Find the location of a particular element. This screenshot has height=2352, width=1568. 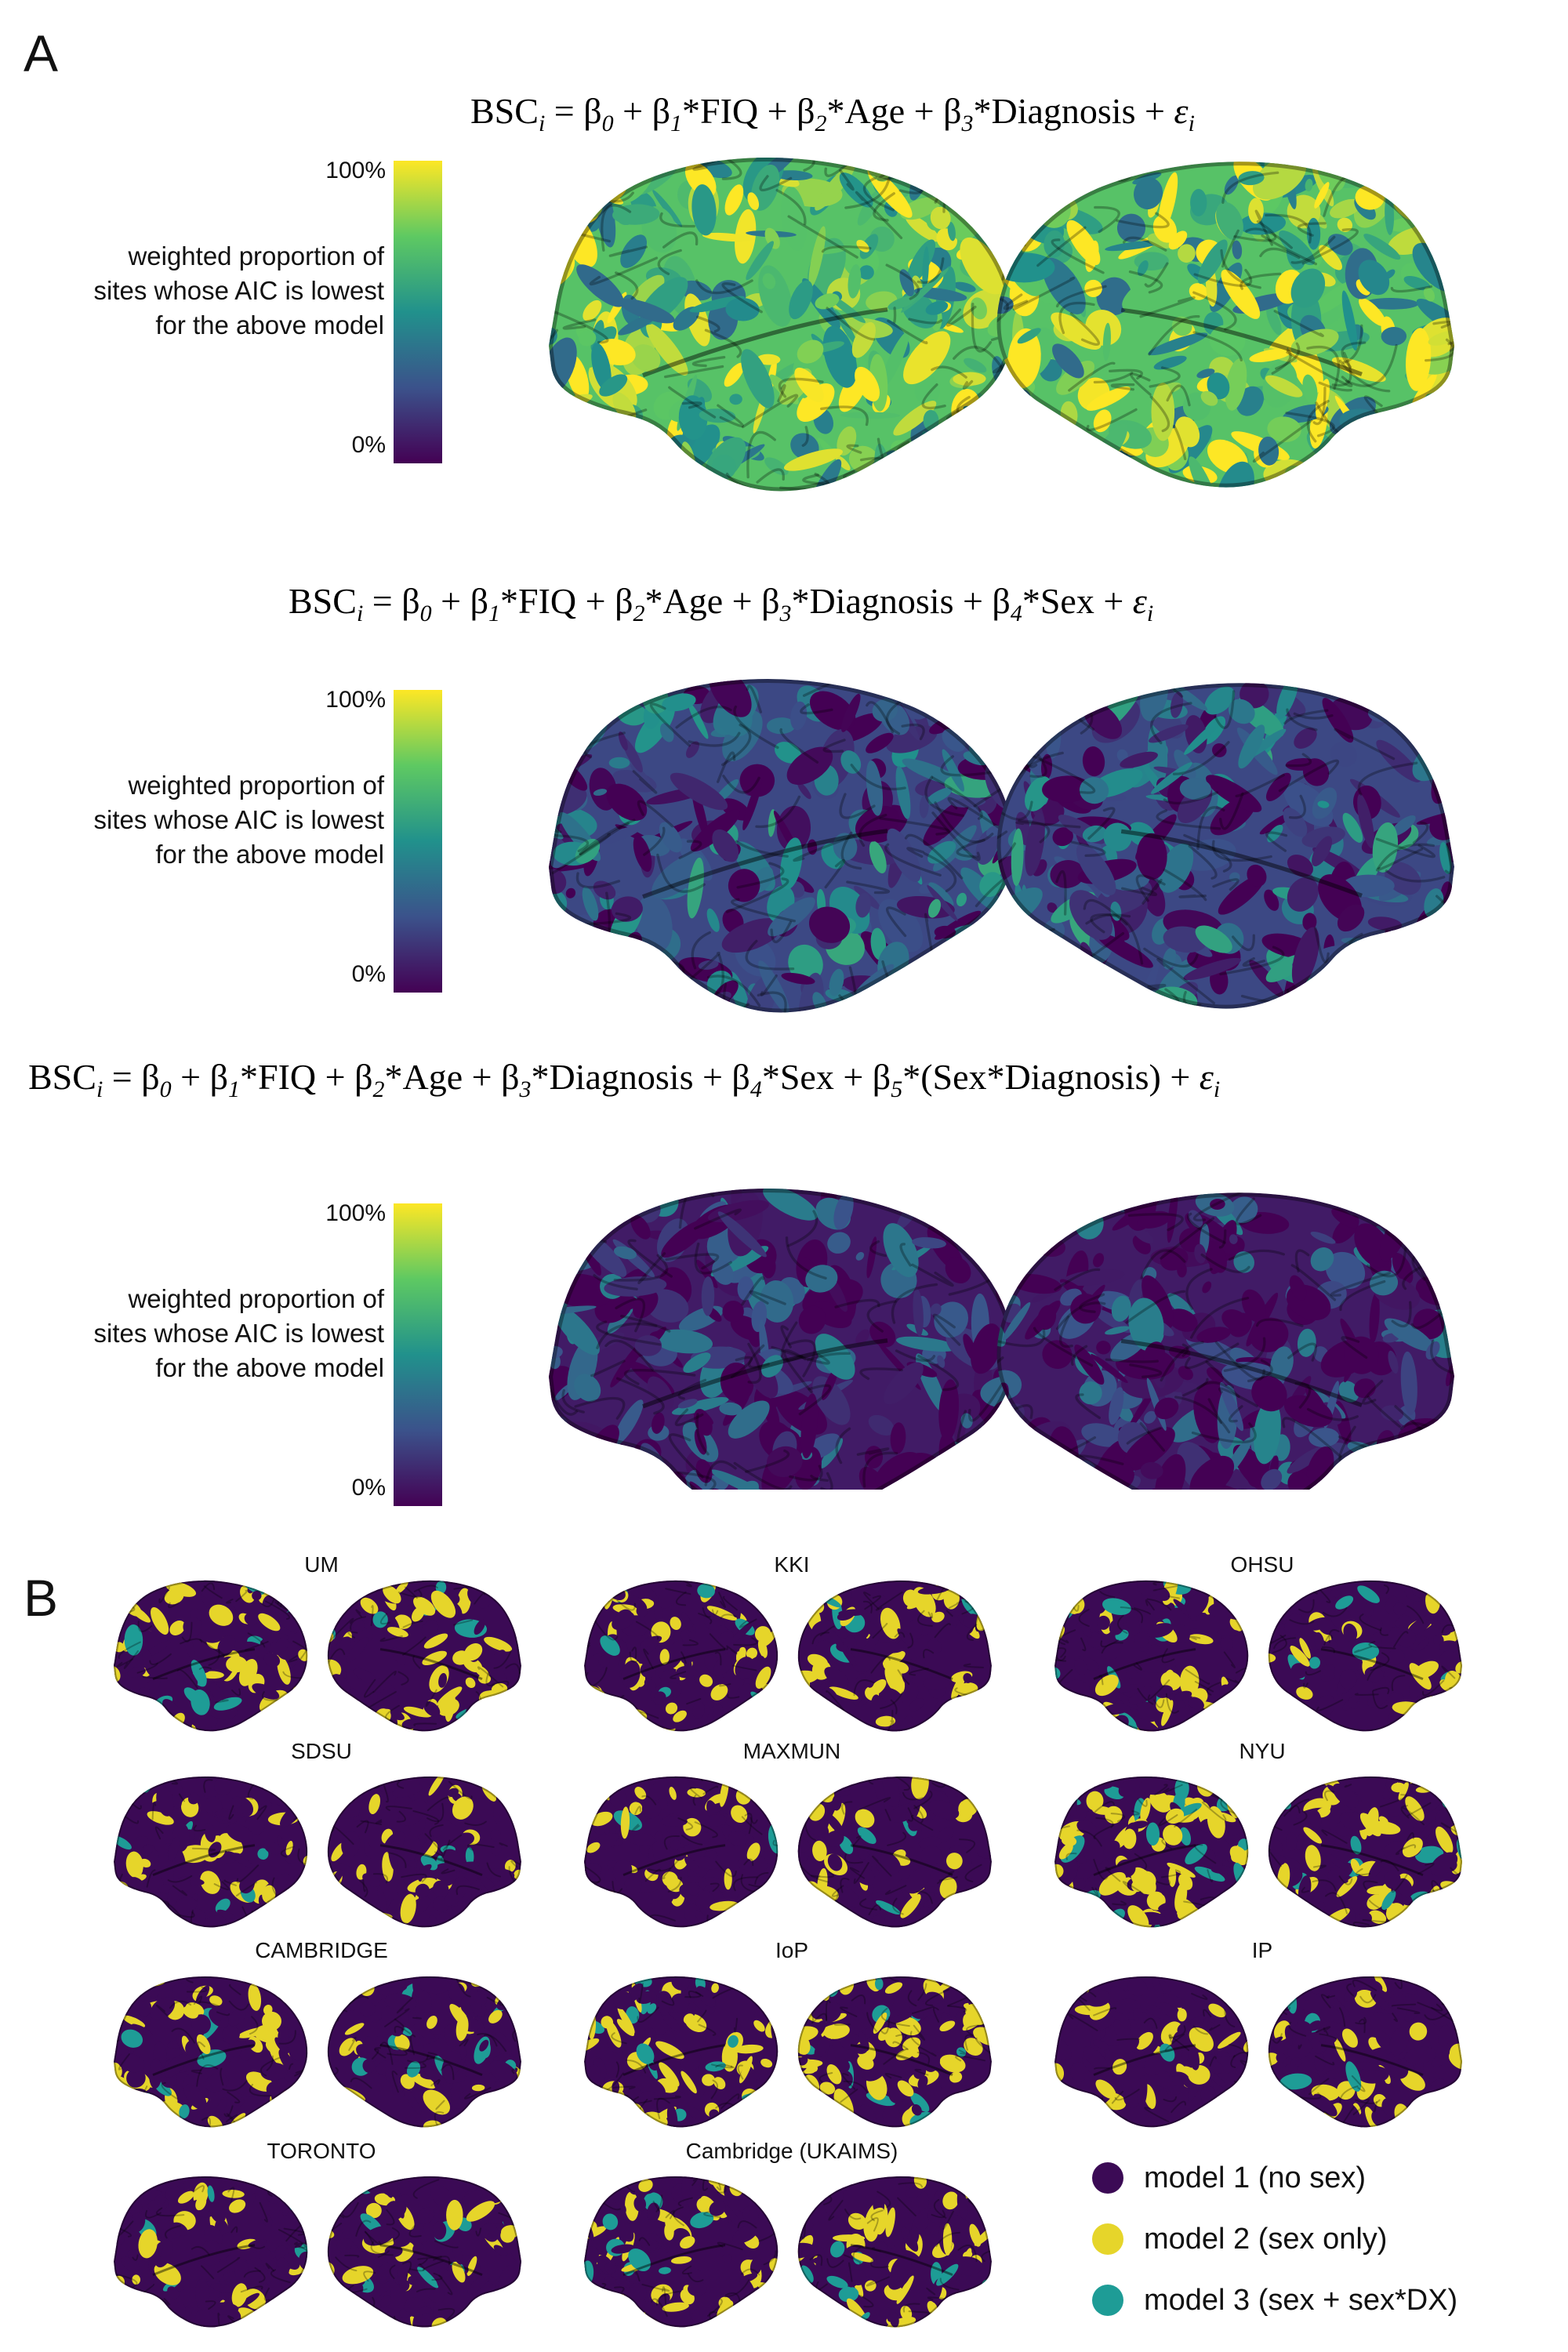

site-3-left-hemisphere is located at coordinates (211, 1852).